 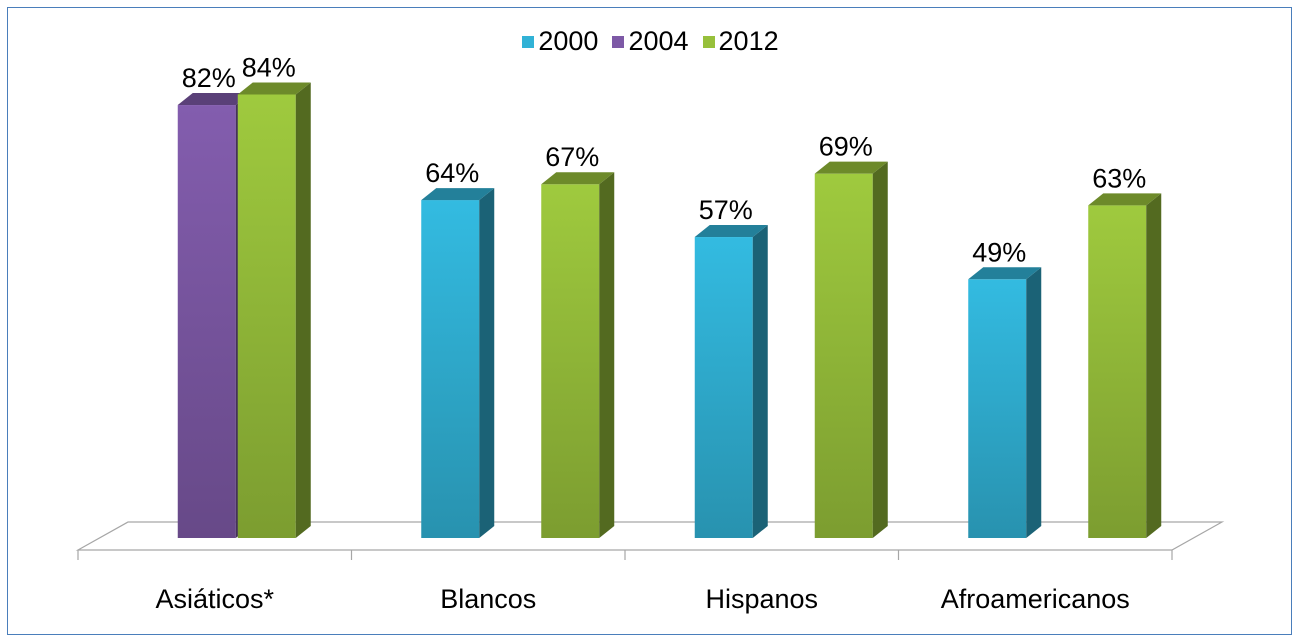 I want to click on x-tick-label-3: Afroamericanos, so click(x=1035, y=599).